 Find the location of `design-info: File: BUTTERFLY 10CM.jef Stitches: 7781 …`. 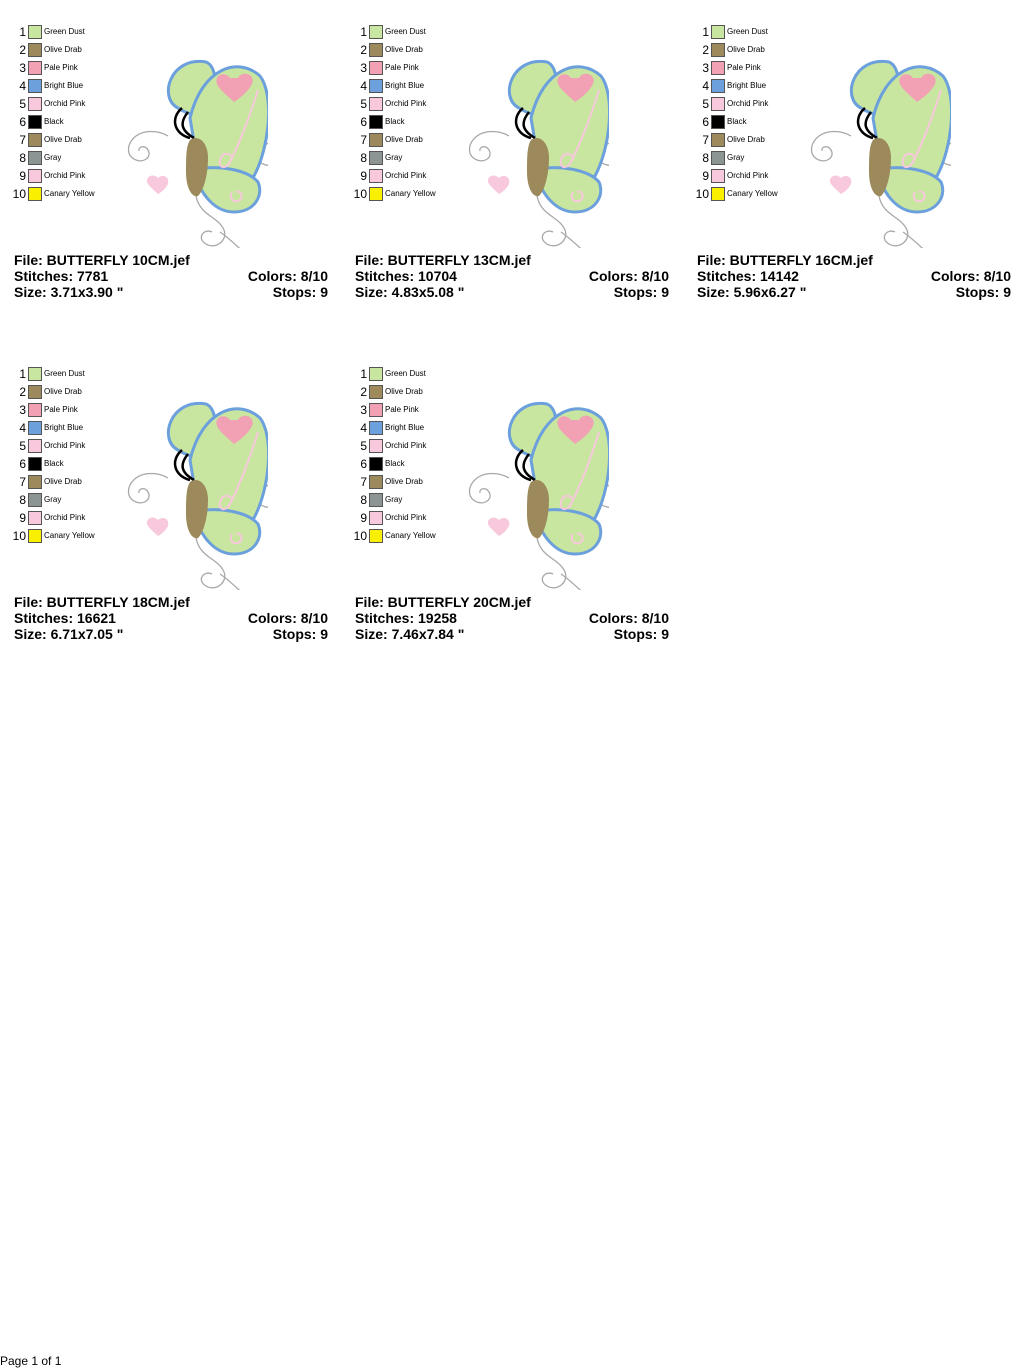

design-info: File: BUTTERFLY 10CM.jef Stitches: 7781 … is located at coordinates (171, 276).